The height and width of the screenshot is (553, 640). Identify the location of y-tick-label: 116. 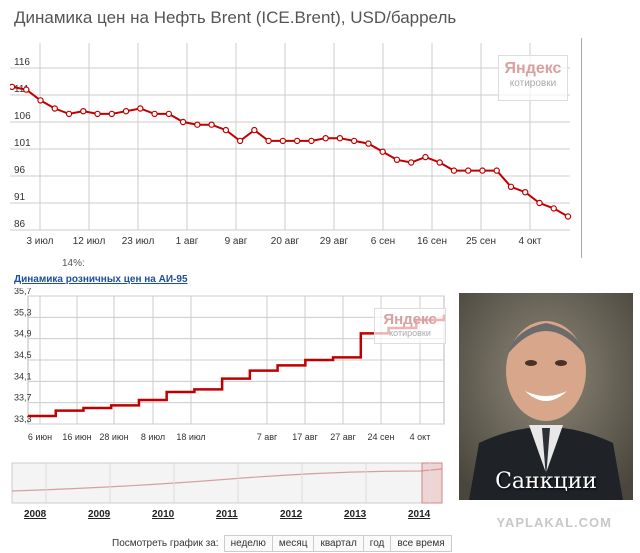
(22, 62).